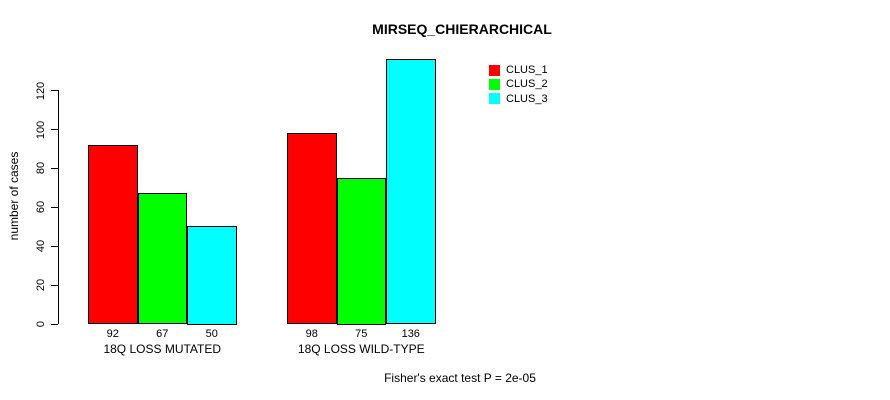 This screenshot has height=400, width=890. I want to click on bar-value-label: 98, so click(311, 334).